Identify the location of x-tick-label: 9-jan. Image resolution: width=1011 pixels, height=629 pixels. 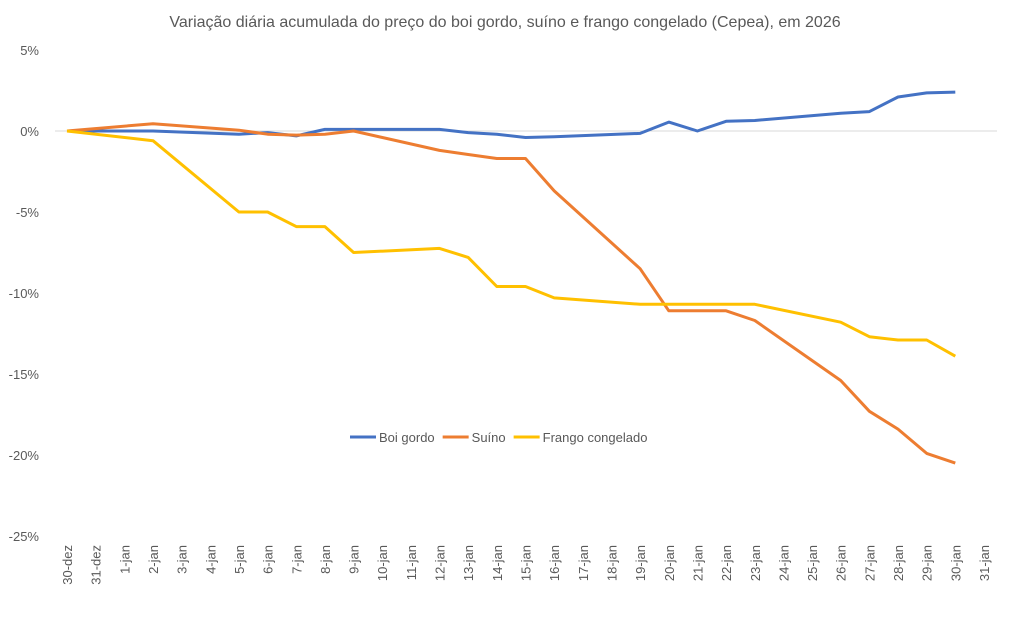
(354, 559).